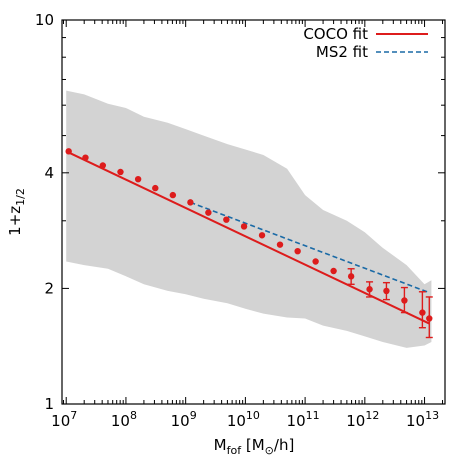 The height and width of the screenshot is (464, 464). What do you see at coordinates (193, 415) in the screenshot?
I see `x-tick-label-exponent: 9` at bounding box center [193, 415].